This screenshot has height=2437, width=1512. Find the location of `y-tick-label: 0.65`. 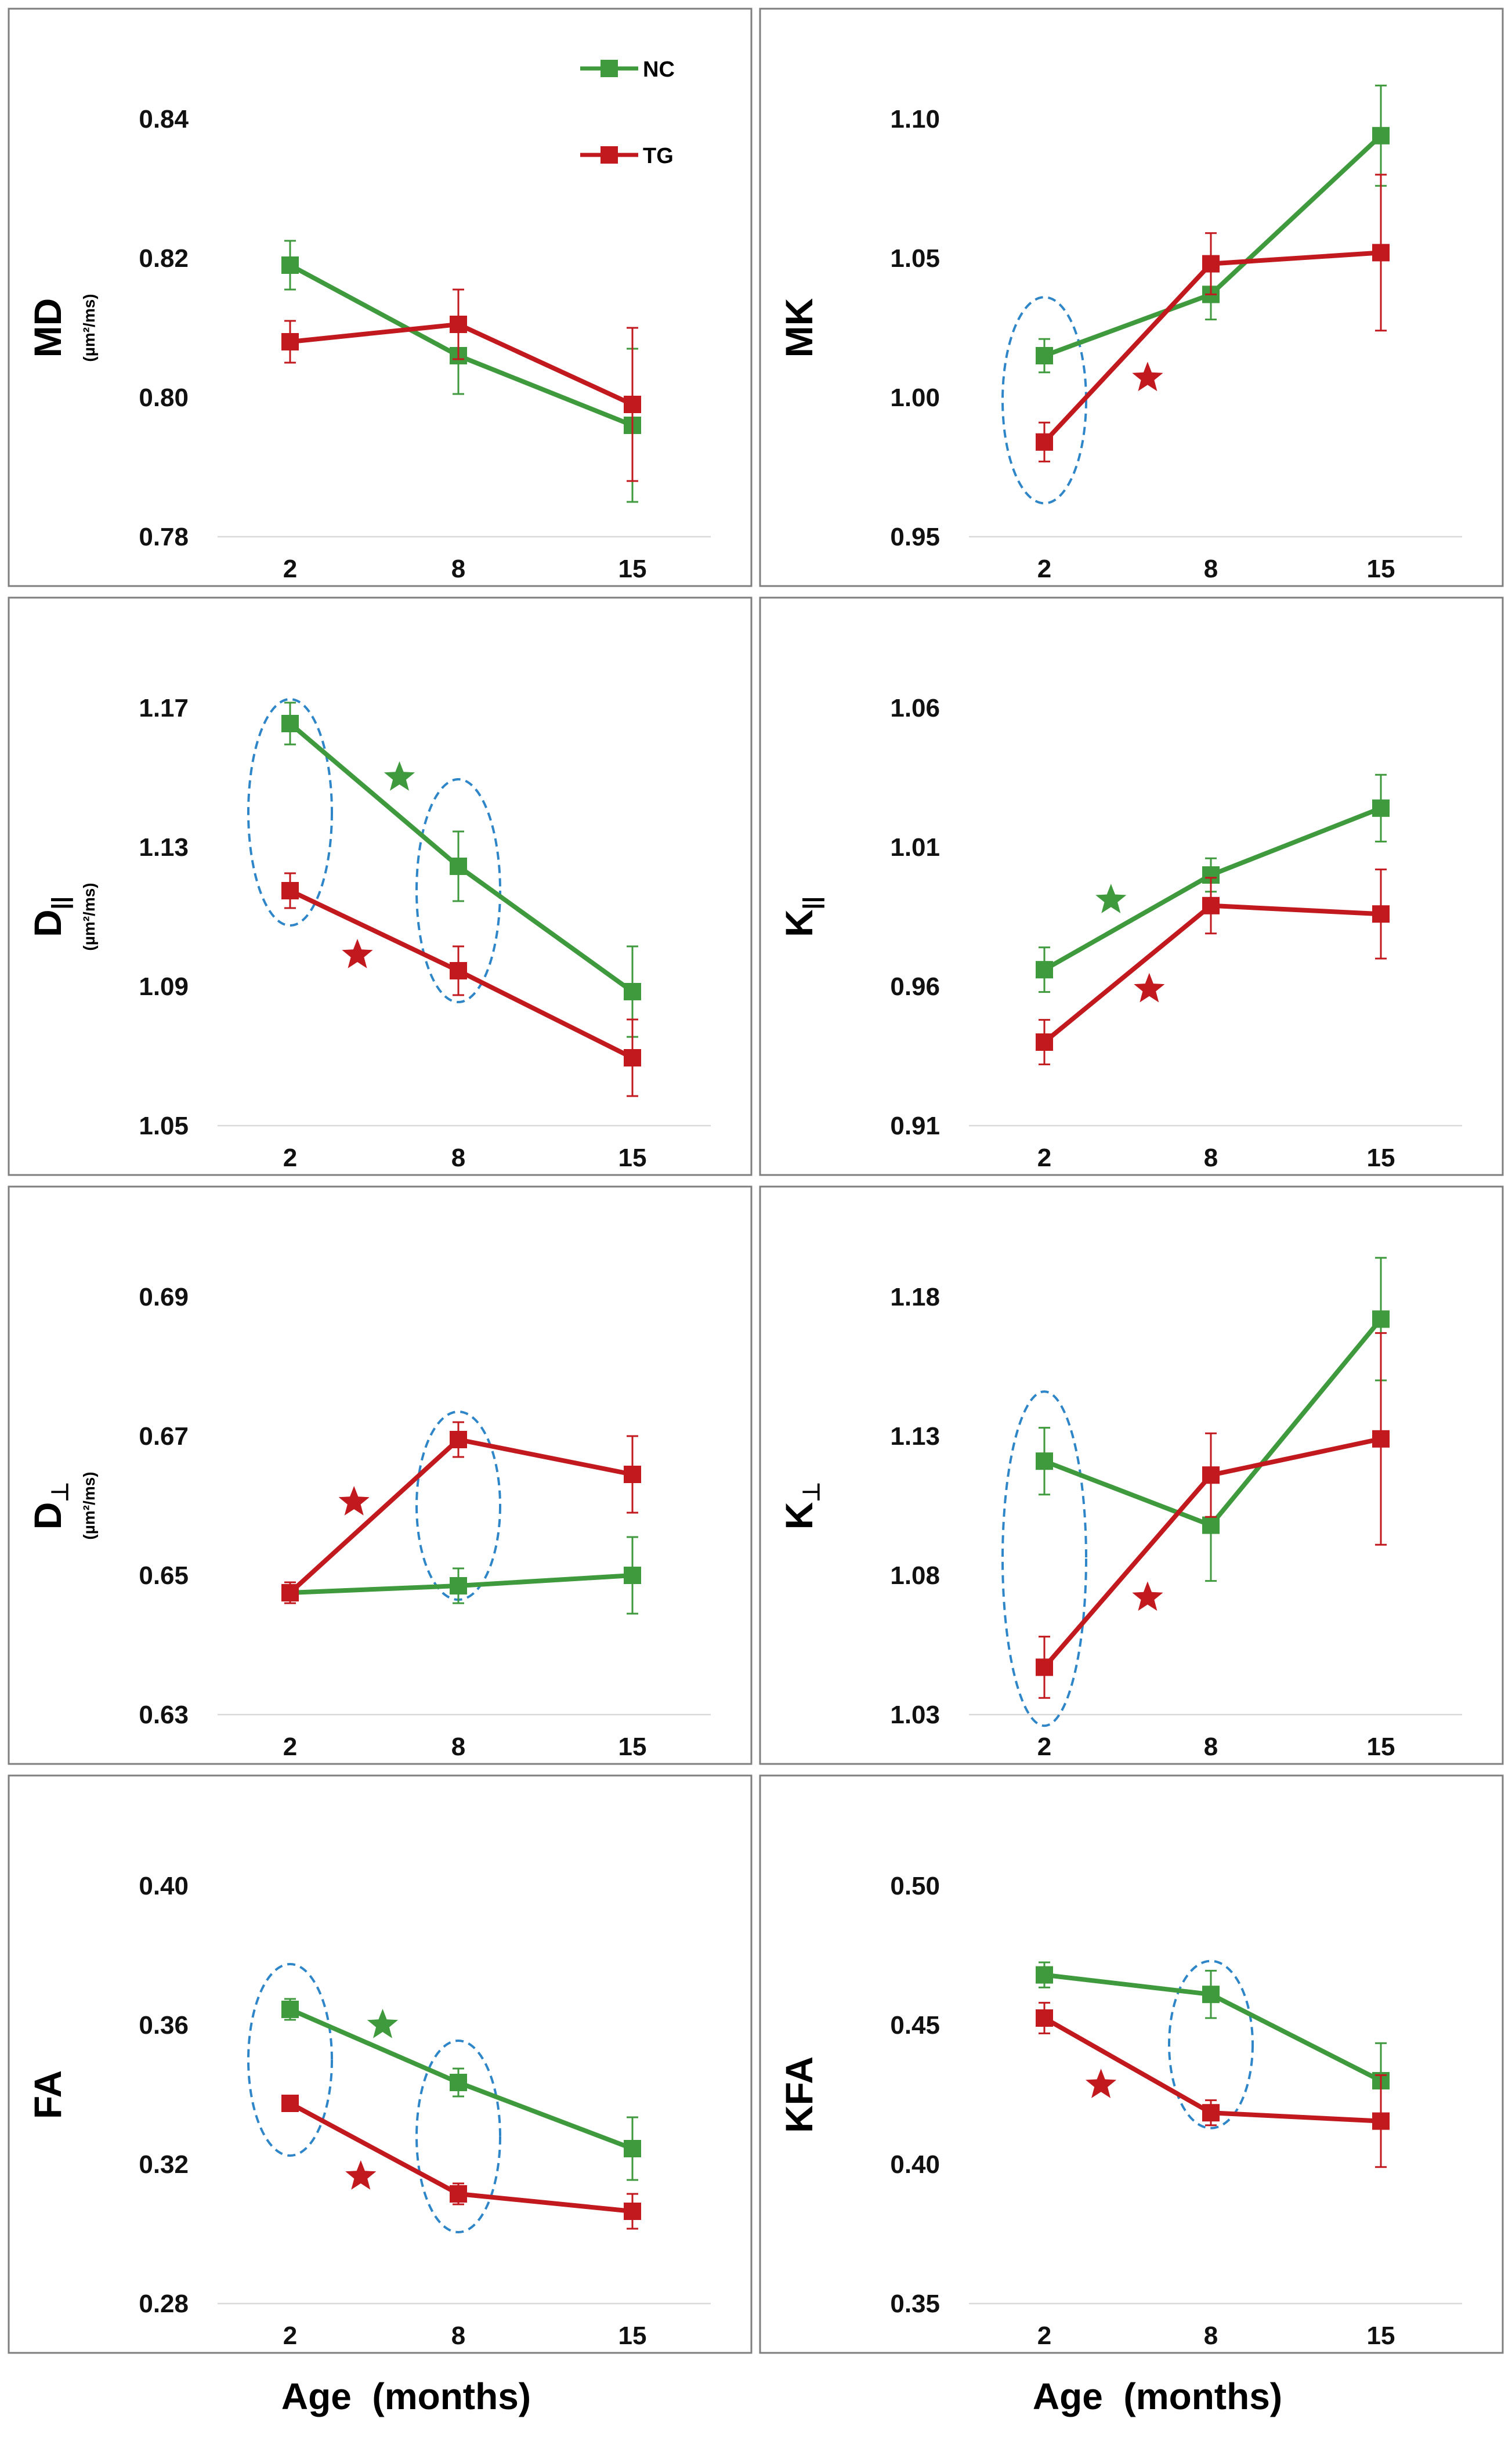

y-tick-label: 0.65 is located at coordinates (164, 1575).